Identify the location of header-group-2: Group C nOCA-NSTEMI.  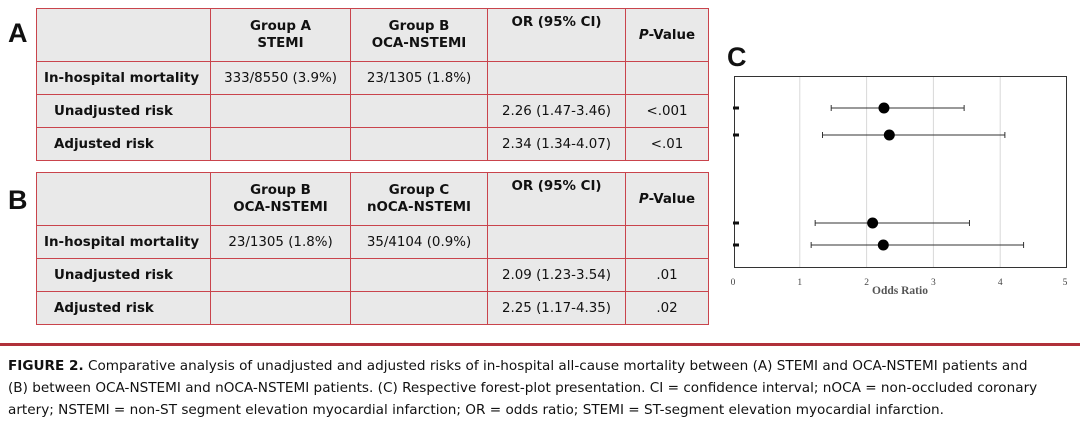
(419, 199).